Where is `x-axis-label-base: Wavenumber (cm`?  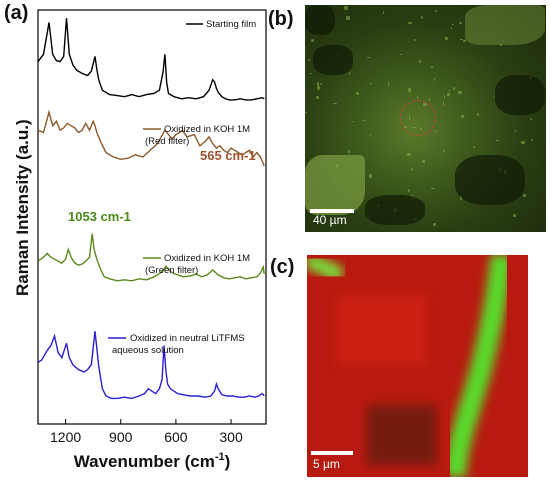 x-axis-label-base: Wavenumber (cm is located at coordinates (144, 461).